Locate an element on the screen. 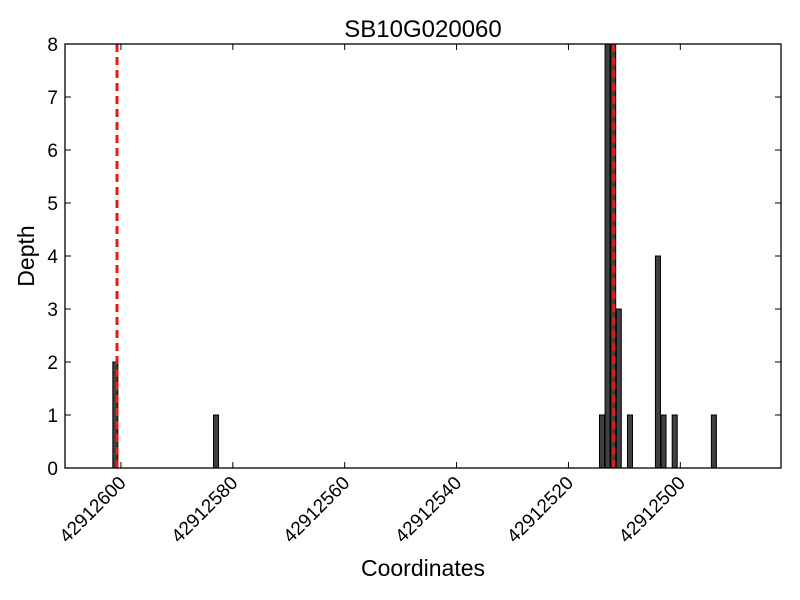 The image size is (800, 600). chart-title: SB10G020060 is located at coordinates (422, 29).